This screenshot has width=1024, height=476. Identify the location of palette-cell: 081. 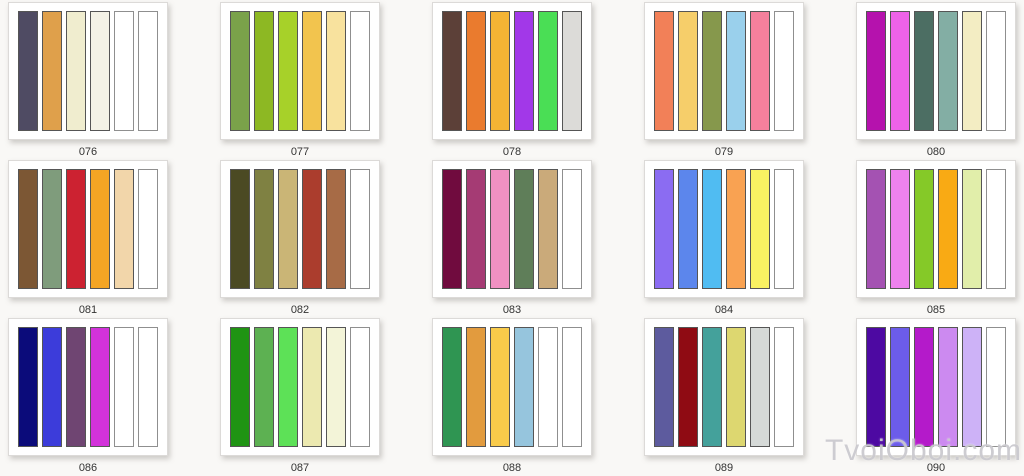
(88, 239).